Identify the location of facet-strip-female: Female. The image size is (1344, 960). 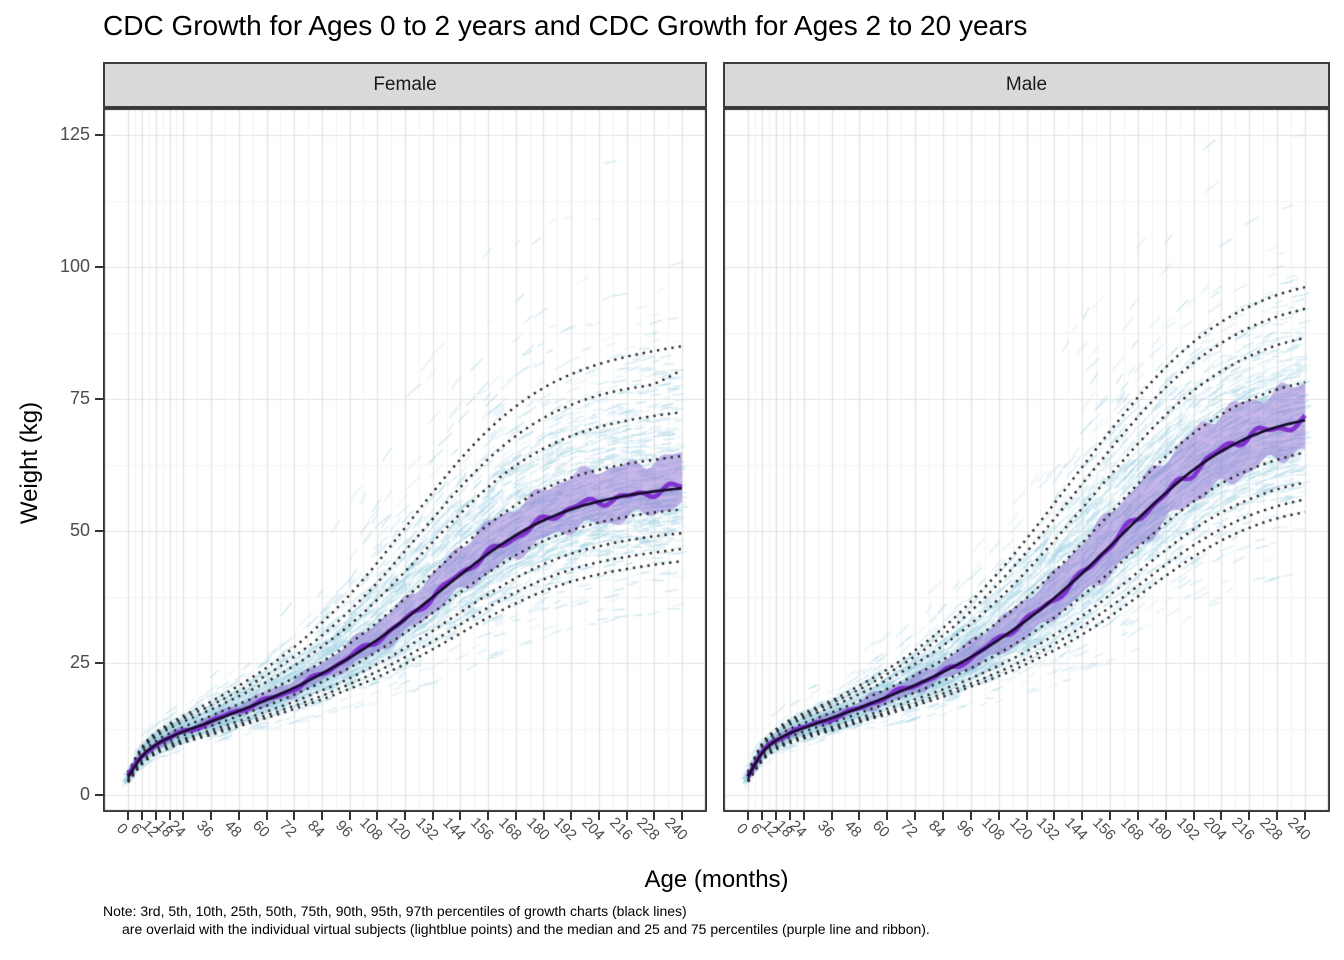
(405, 85).